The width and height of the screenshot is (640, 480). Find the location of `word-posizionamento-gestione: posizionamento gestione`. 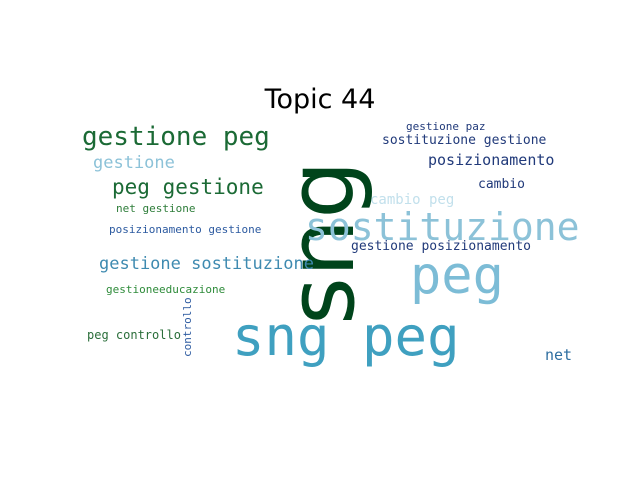

word-posizionamento-gestione: posizionamento gestione is located at coordinates (185, 229).